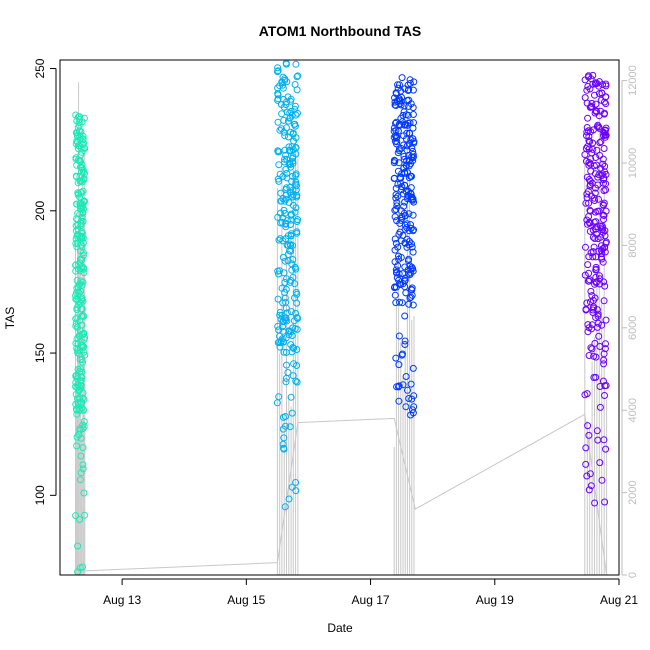 The width and height of the screenshot is (650, 650). I want to click on y-right-tick-label: 6000, so click(633, 328).